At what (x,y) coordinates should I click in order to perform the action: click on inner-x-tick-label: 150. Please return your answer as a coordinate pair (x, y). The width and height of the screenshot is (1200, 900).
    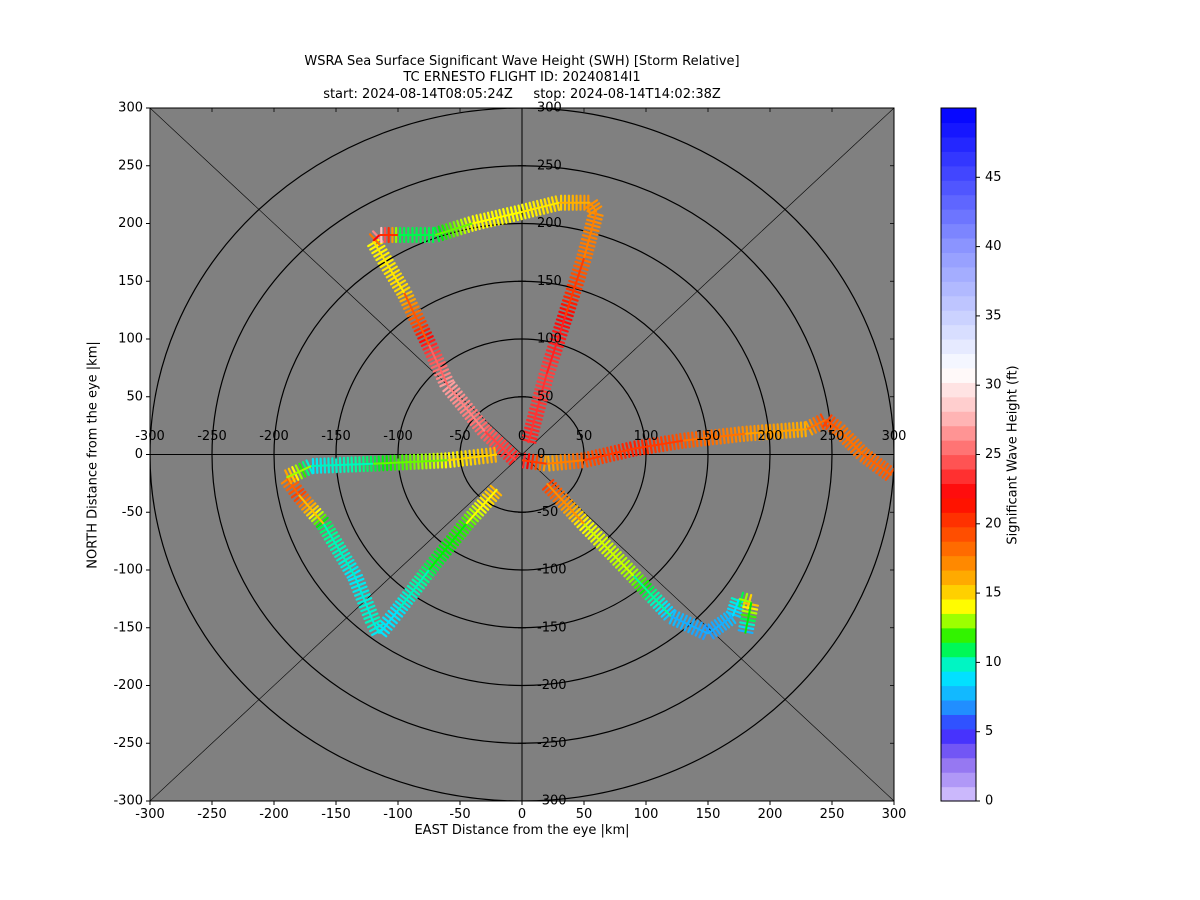
    Looking at the image, I should click on (708, 436).